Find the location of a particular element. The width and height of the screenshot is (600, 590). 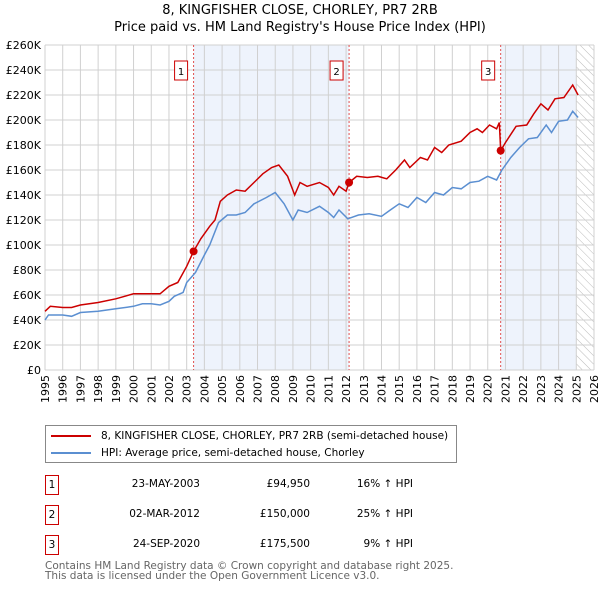

transaction-date: 24-SEP-2020 is located at coordinates (166, 544).